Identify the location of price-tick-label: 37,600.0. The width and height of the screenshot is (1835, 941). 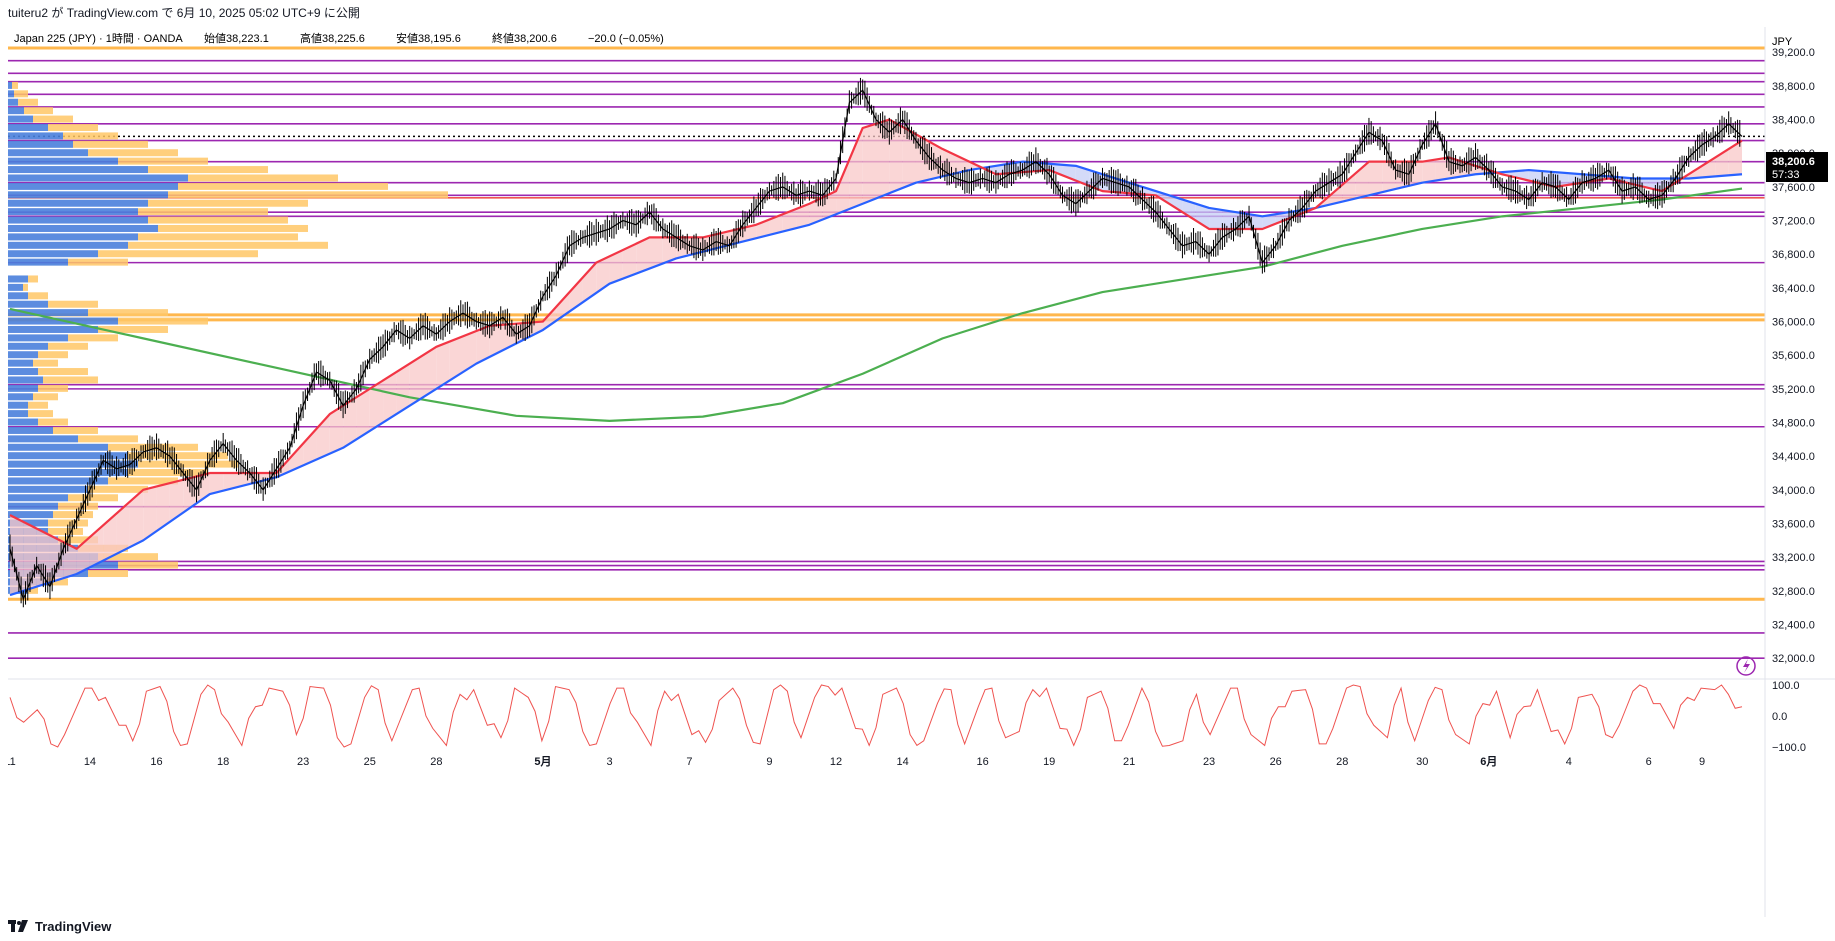
(1793, 188).